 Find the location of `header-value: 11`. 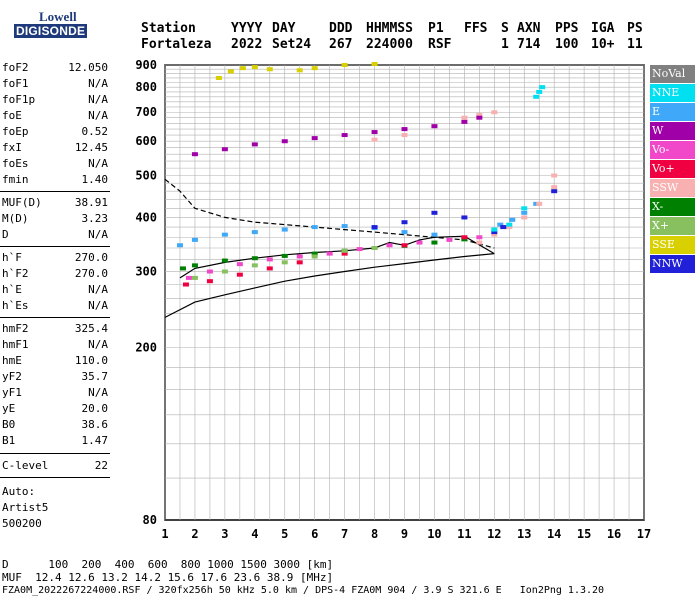

header-value: 11 is located at coordinates (635, 44).